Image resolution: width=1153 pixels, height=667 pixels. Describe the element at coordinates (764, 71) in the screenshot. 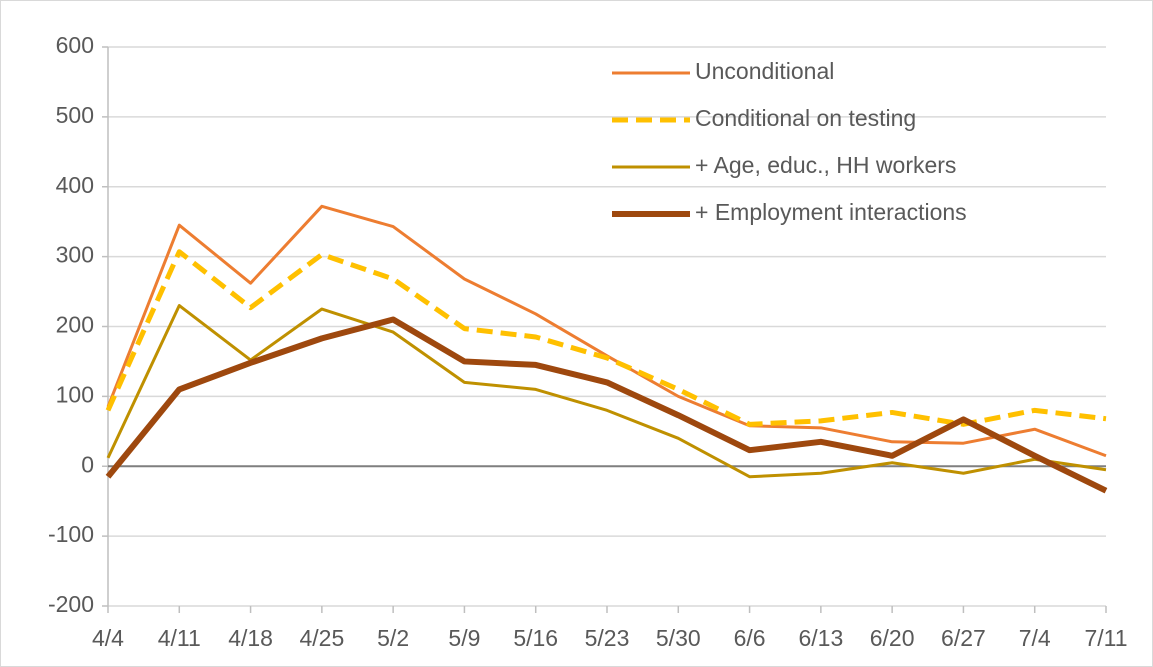

I see `legend-label: Unconditional` at that location.